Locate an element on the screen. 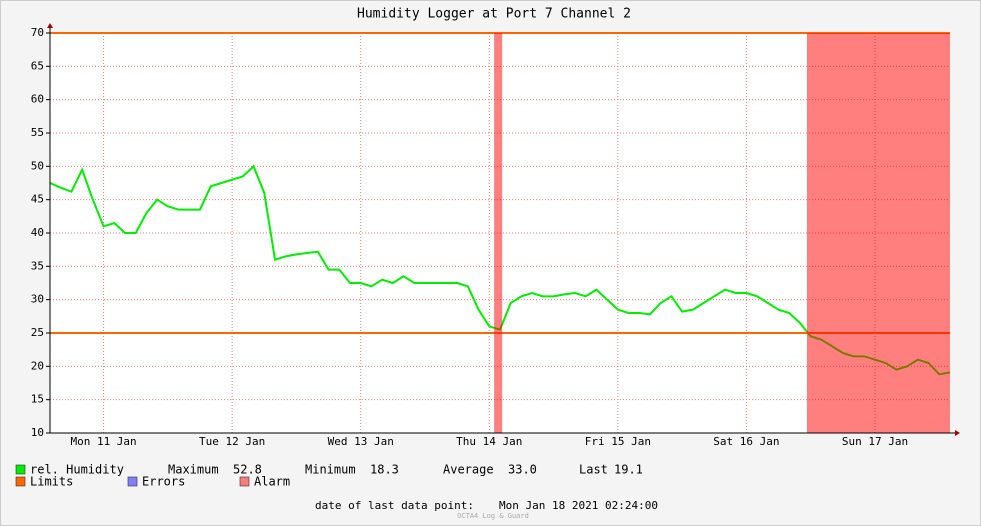 Image resolution: width=981 pixels, height=526 pixels. x-arrow is located at coordinates (957, 433).